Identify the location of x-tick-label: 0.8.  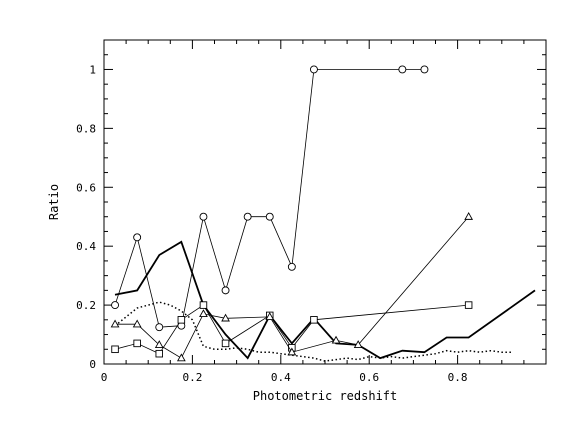
(458, 377).